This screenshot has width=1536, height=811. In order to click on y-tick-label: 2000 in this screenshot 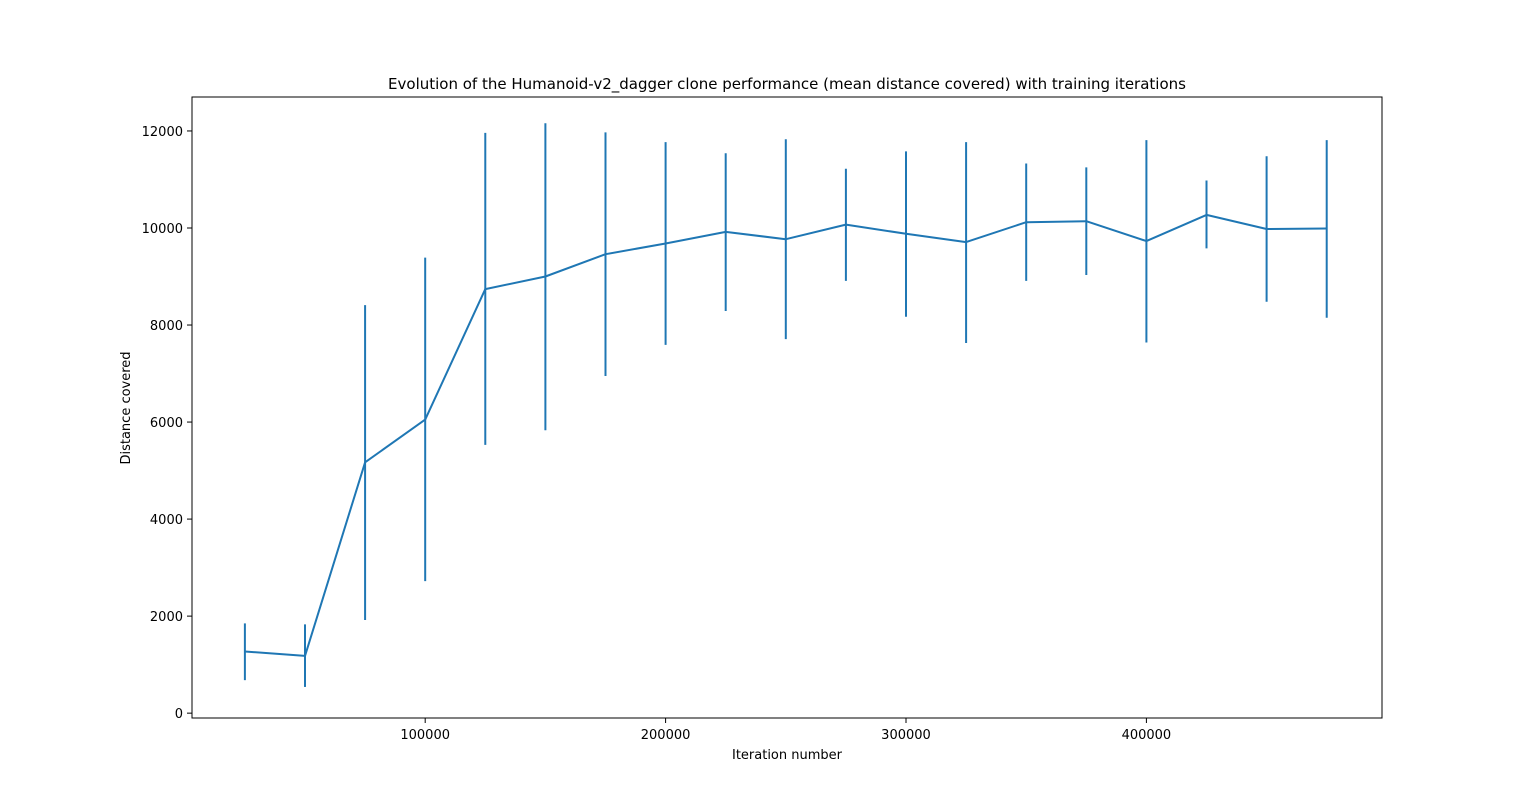, I will do `click(166, 617)`.